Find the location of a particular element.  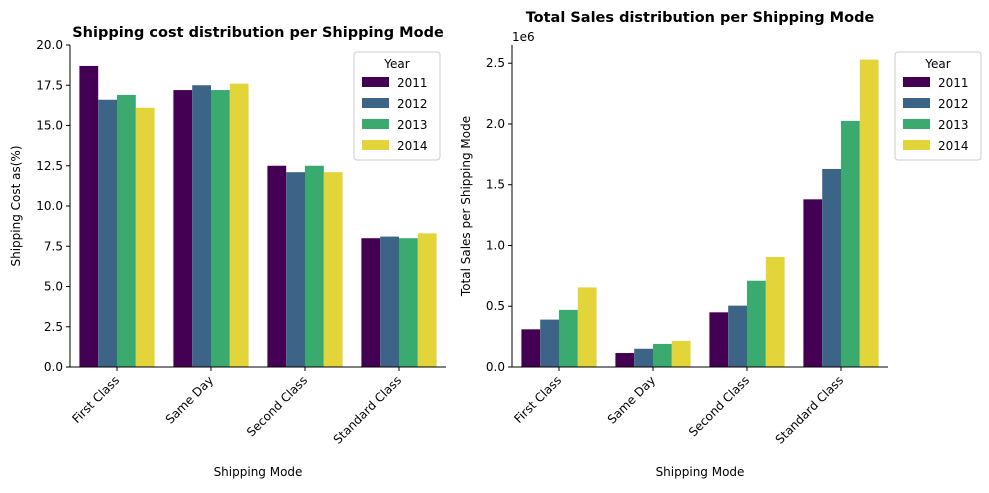

y-ticks: 0.0 0.5 1.0 1.5 2.0 2.5 is located at coordinates (499, 215).